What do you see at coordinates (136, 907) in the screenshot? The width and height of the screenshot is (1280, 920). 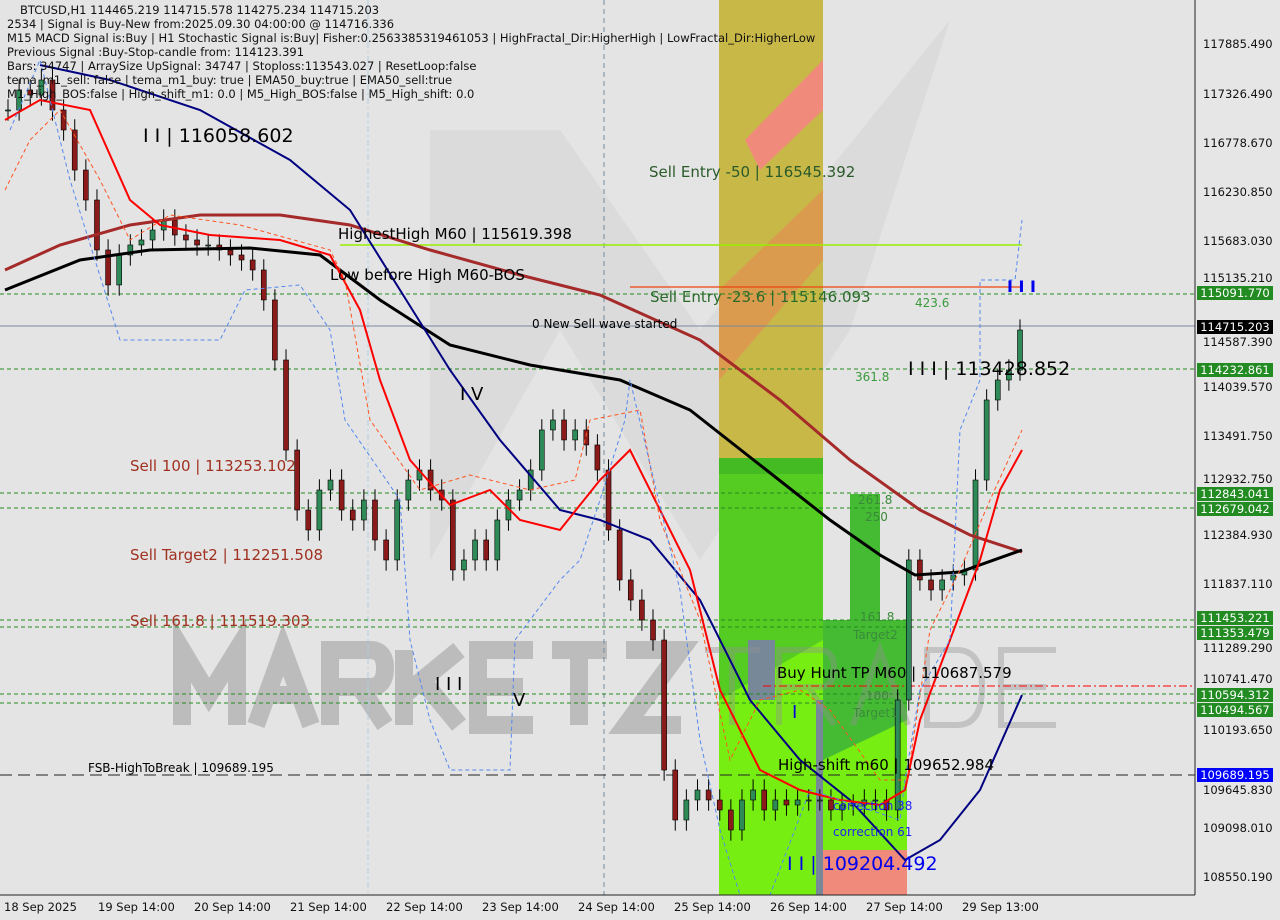 I see `x-tick-label: 19 Sep 14:00` at bounding box center [136, 907].